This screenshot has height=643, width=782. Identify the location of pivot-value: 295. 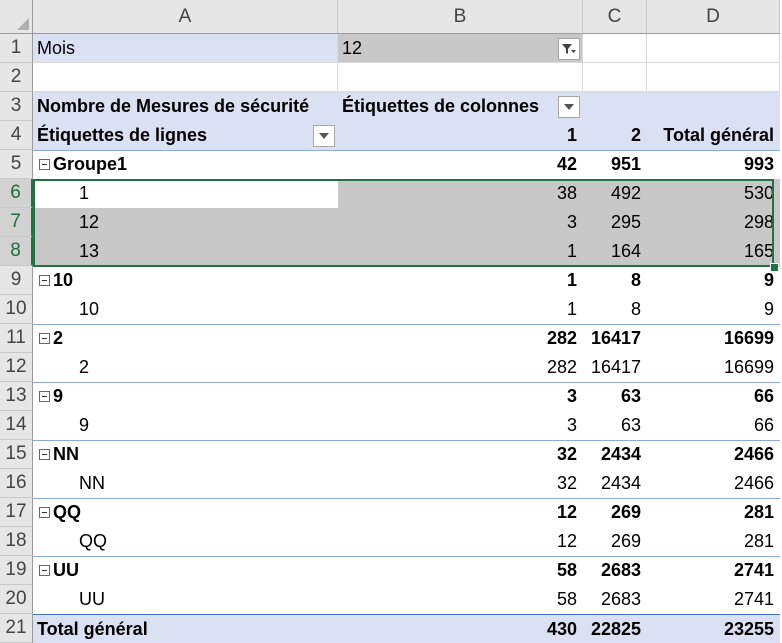
(615, 222).